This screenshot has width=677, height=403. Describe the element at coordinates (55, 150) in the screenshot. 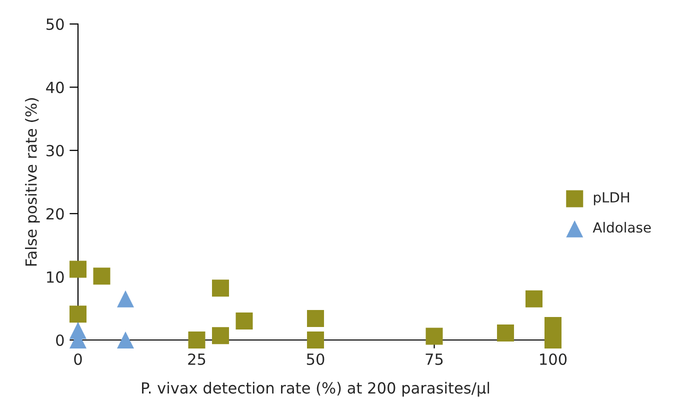

I see `y-tick-label: 30` at that location.